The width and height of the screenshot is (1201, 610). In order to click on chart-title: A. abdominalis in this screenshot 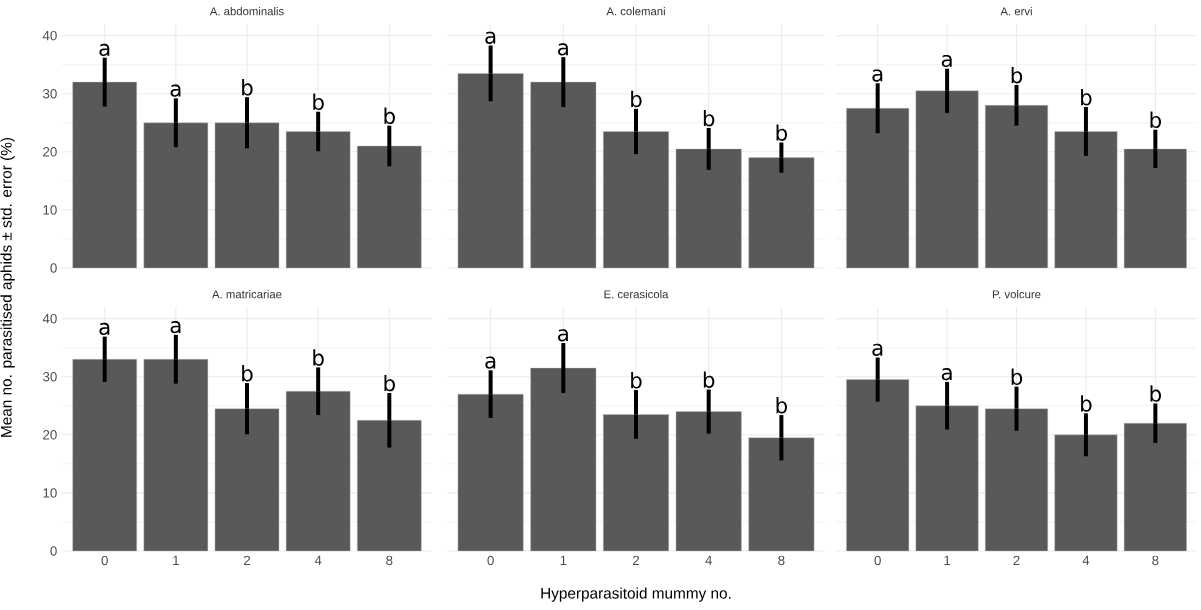, I will do `click(246, 11)`.